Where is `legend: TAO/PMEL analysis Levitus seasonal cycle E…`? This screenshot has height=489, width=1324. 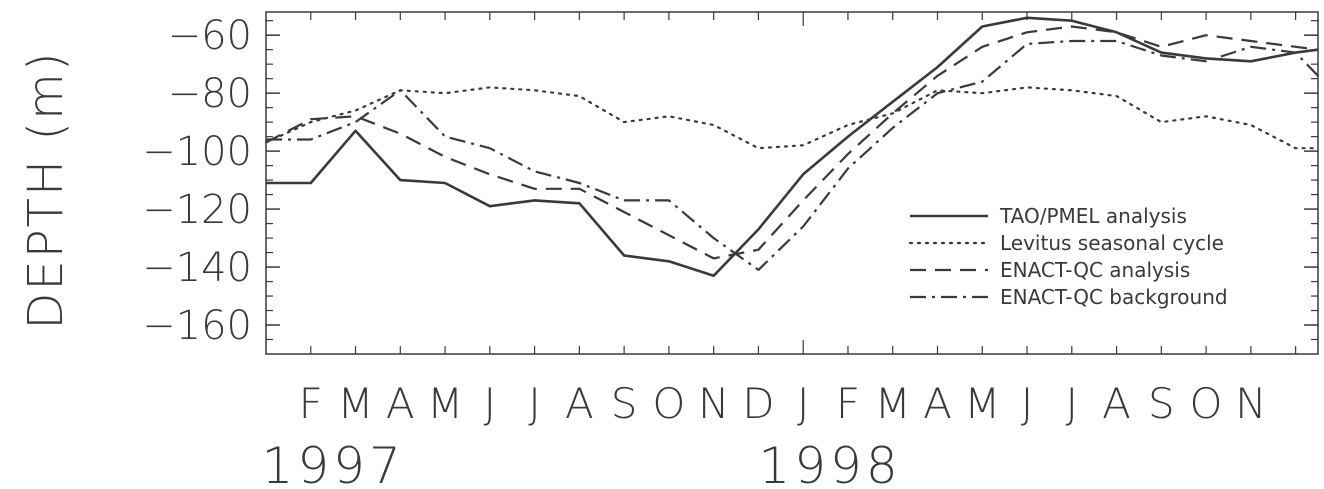 legend: TAO/PMEL analysis Levitus seasonal cycle E… is located at coordinates (1068, 256).